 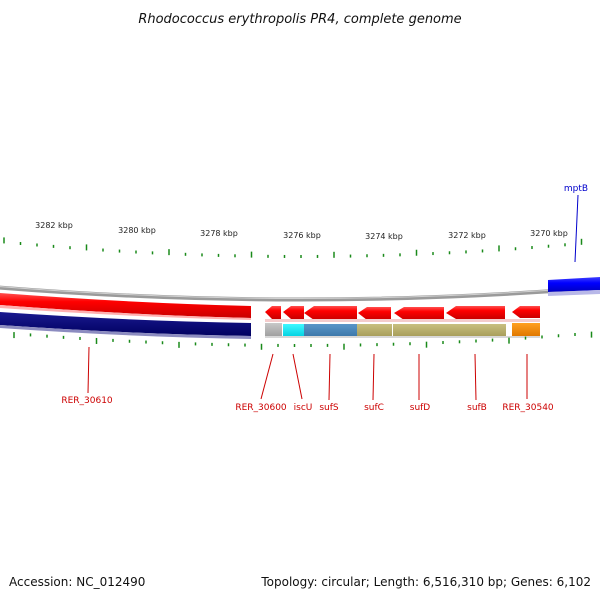 What do you see at coordinates (374, 408) in the screenshot?
I see `gene-label-sufC: sufC` at bounding box center [374, 408].